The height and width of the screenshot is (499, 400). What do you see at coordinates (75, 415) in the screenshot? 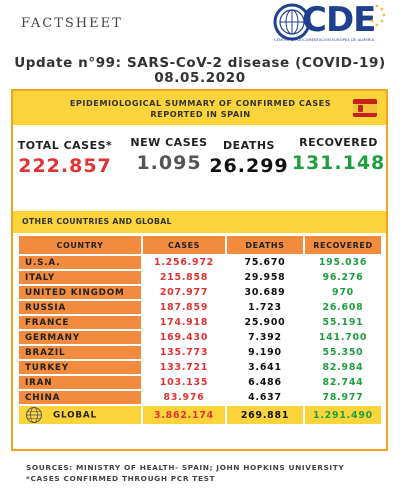
I see `global-label: GLOBAL` at bounding box center [75, 415].